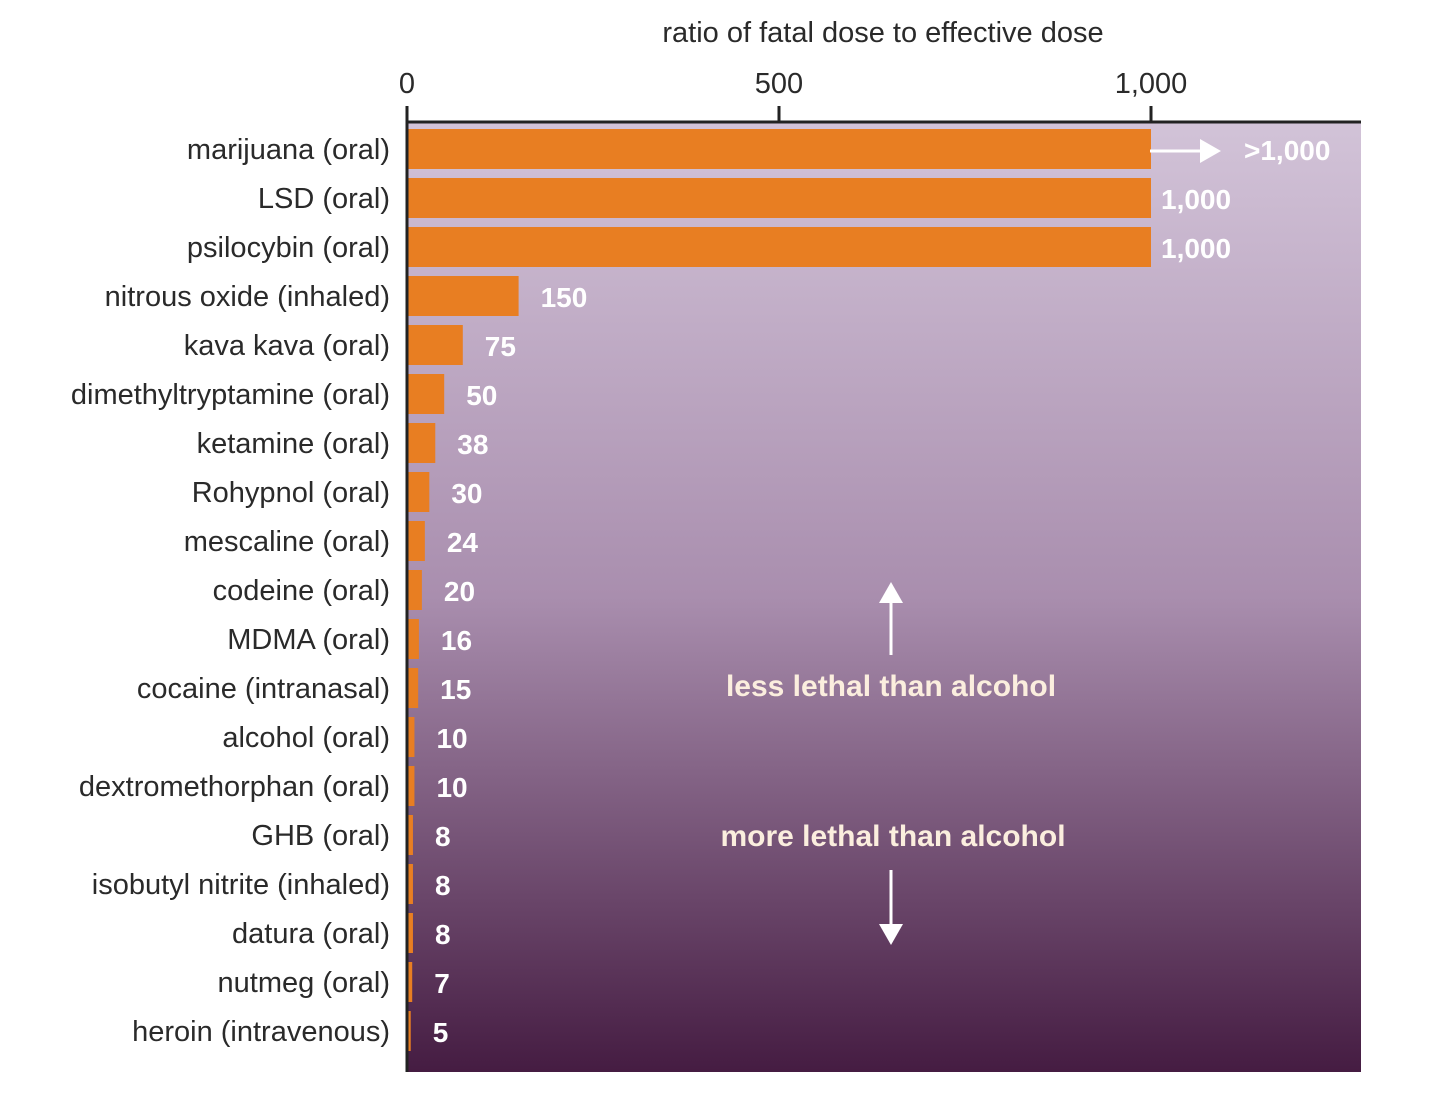 Image resolution: width=1440 pixels, height=1099 pixels. Describe the element at coordinates (288, 248) in the screenshot. I see `category-label: psilocybin (oral)` at that location.